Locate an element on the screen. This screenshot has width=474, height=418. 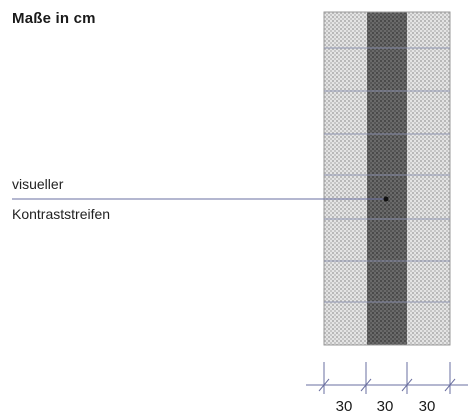
paving-strip-right is located at coordinates (428, 178).